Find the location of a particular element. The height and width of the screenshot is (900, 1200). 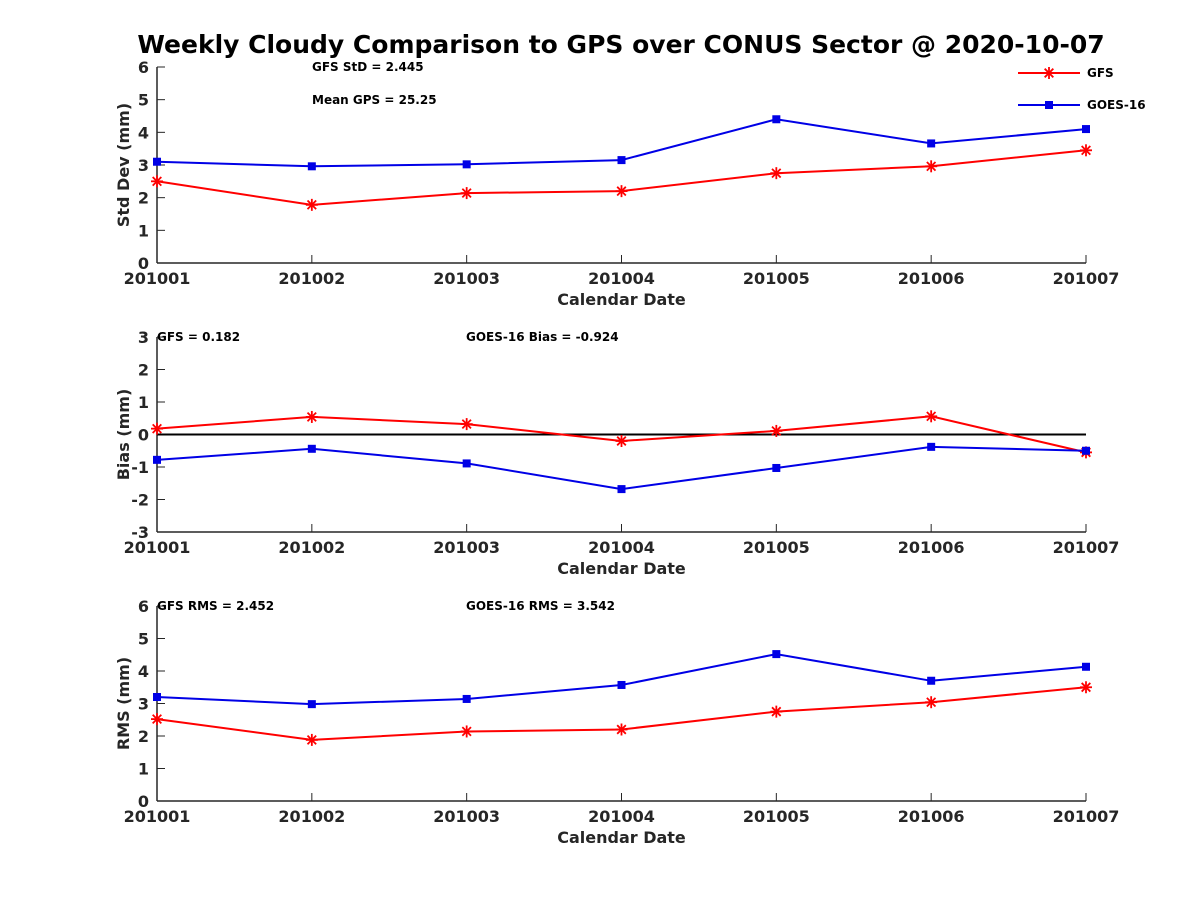

y-axis-label: Std Dev (mm) is located at coordinates (123, 165).